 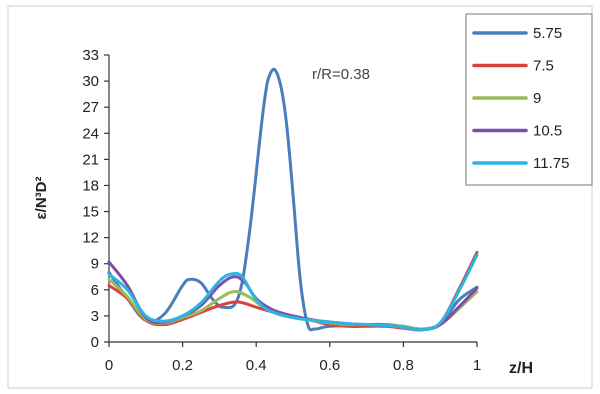 I want to click on legend-label: 10.5, so click(x=547, y=131).